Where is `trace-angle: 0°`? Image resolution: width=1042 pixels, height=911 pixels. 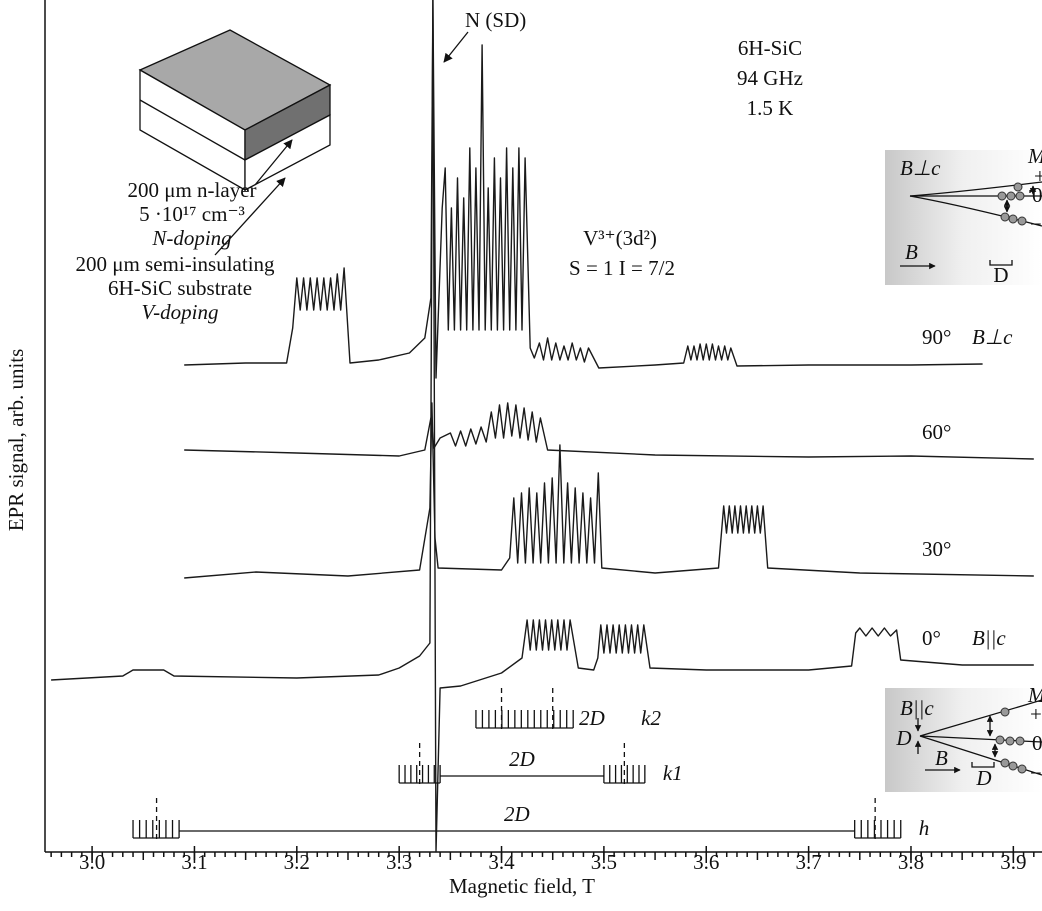
trace-angle: 0° is located at coordinates (931, 638).